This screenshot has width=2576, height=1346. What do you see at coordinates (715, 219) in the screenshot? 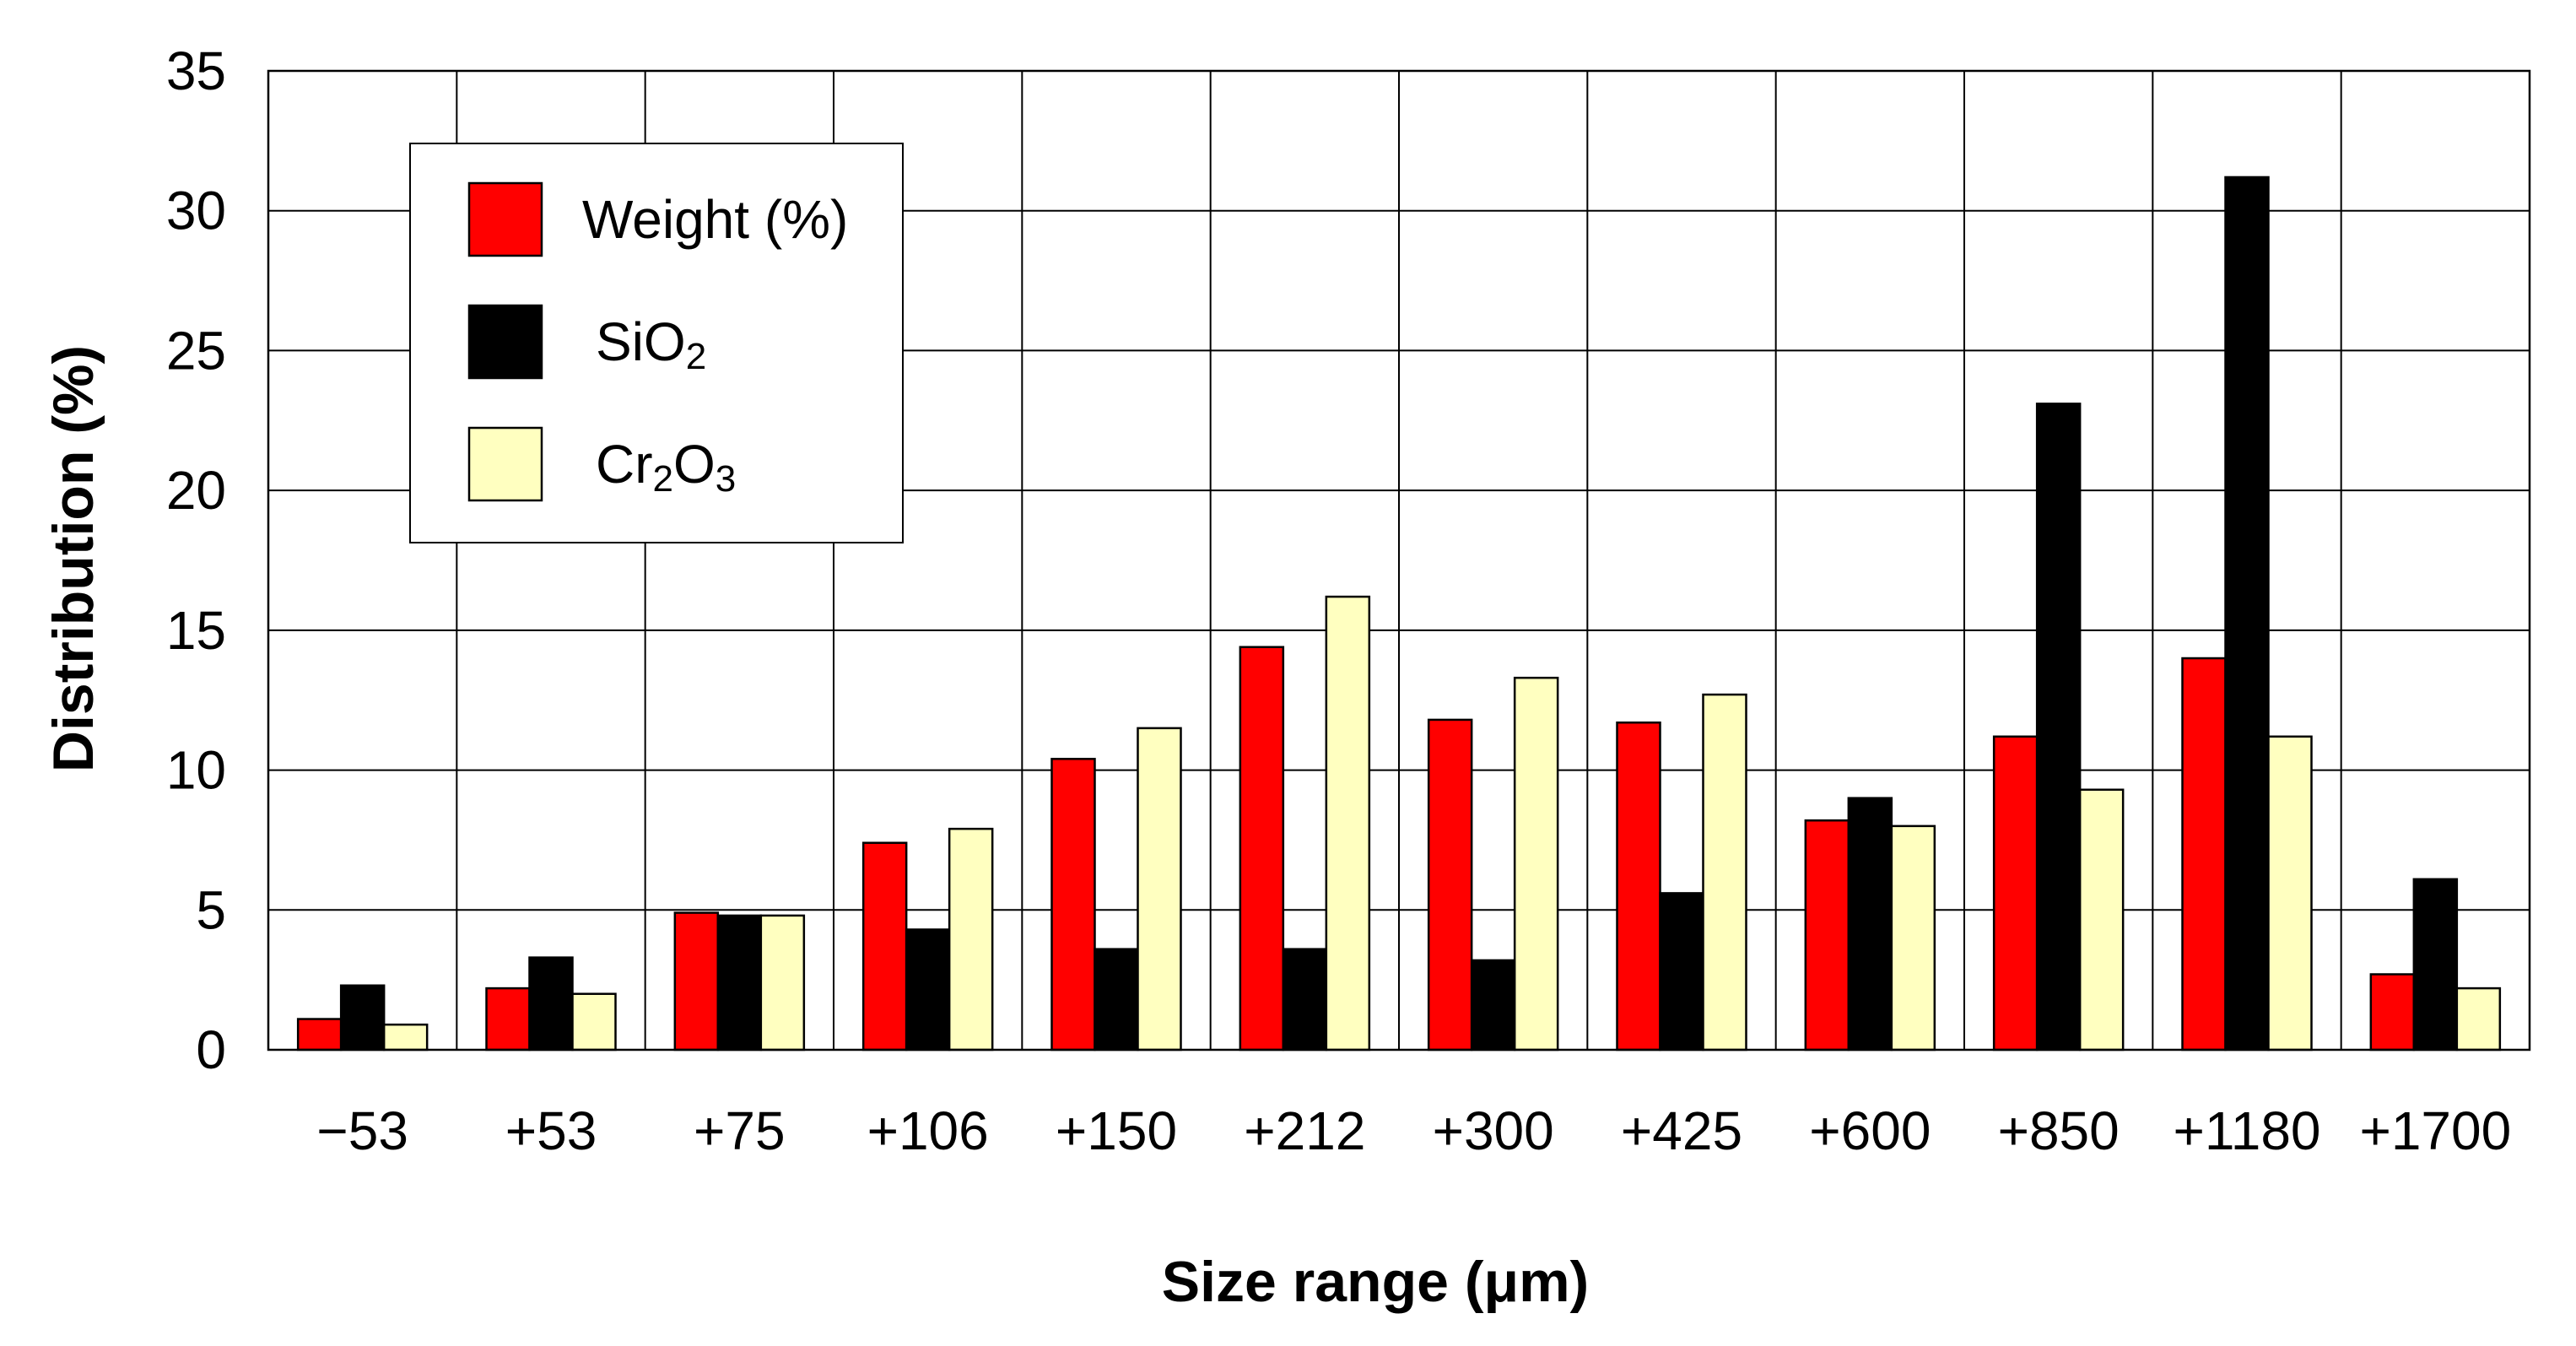
I see `legend-label: Weight (%)` at bounding box center [715, 219].